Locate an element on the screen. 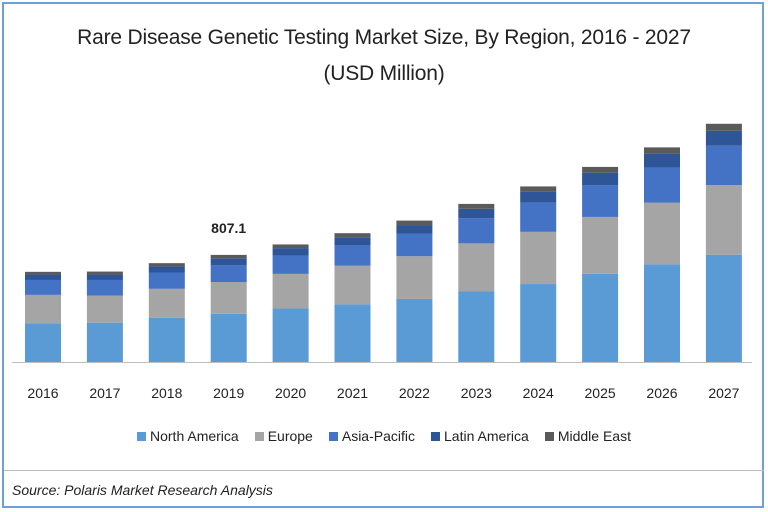  bar-2025-asia-pacific is located at coordinates (600, 201).